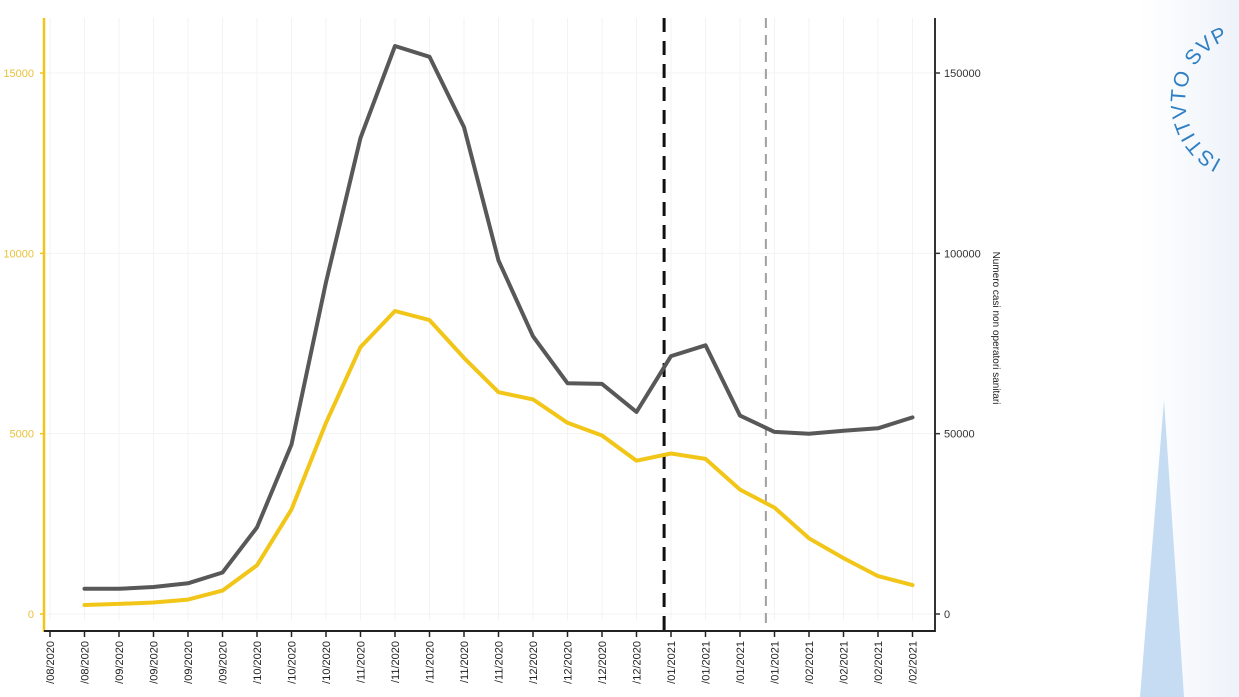 The image size is (1239, 697). I want to click on decorative-blue-triangle, so click(1162, 548).